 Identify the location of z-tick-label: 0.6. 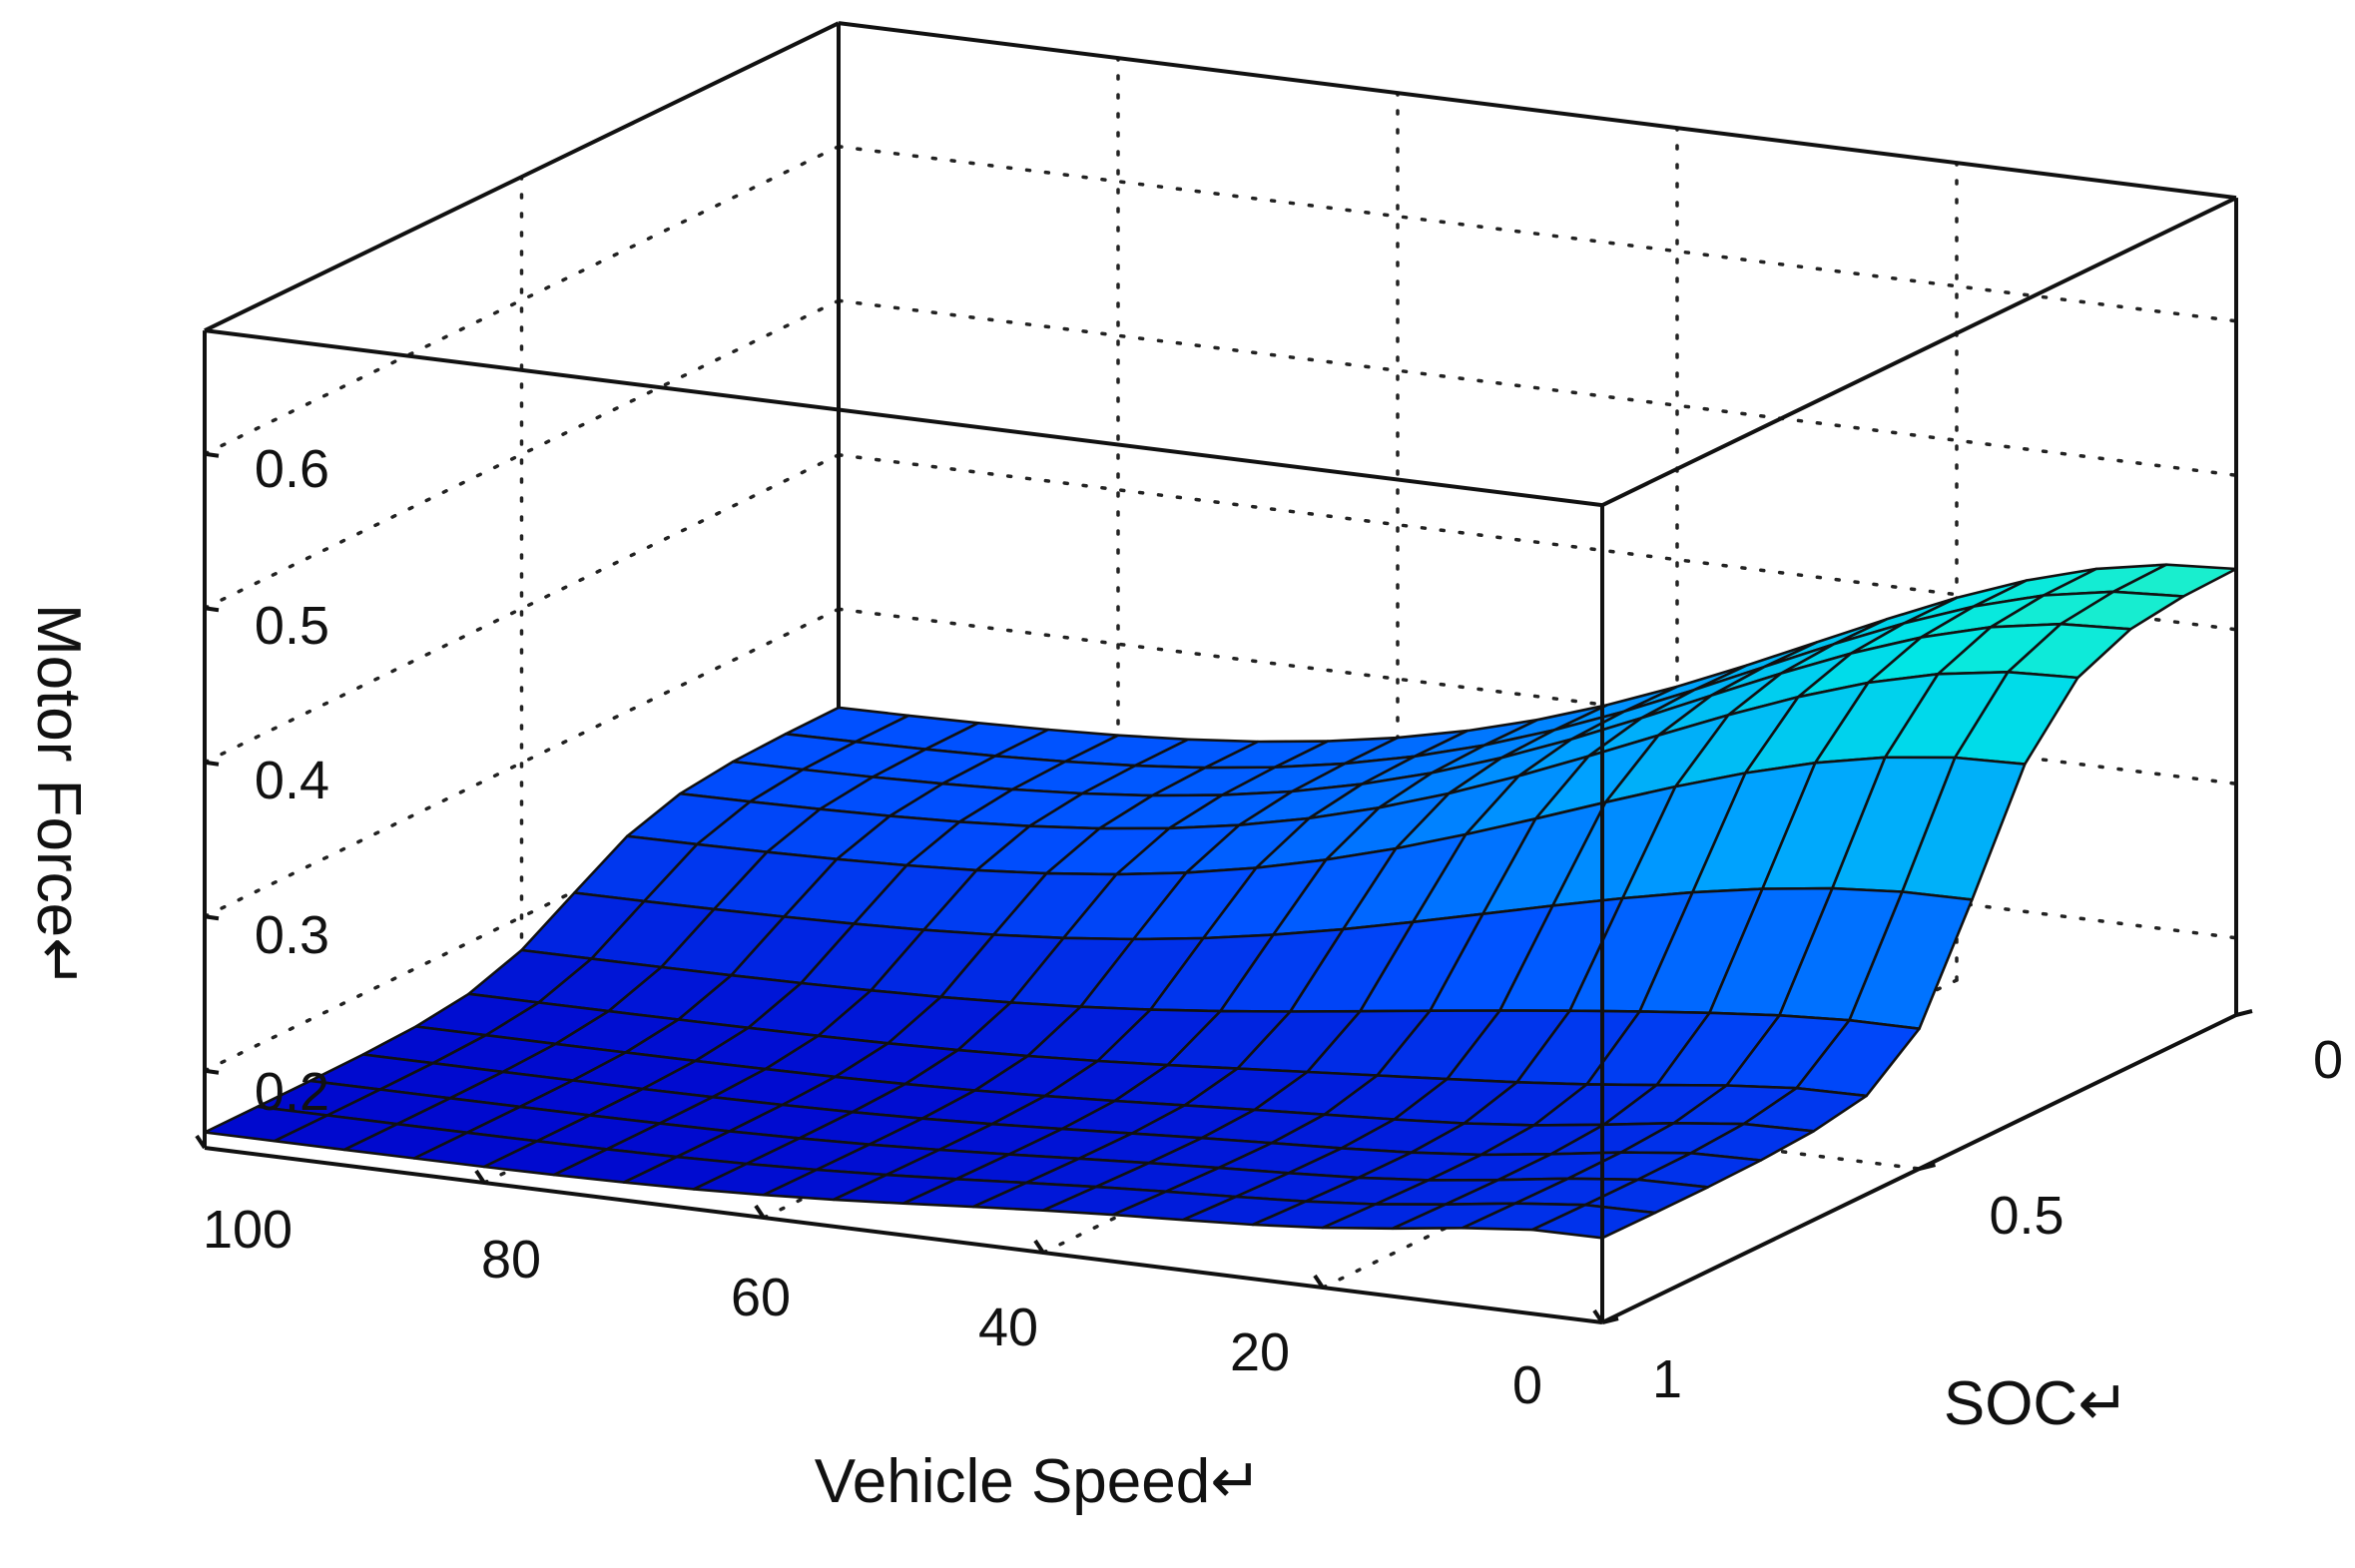
(292, 469).